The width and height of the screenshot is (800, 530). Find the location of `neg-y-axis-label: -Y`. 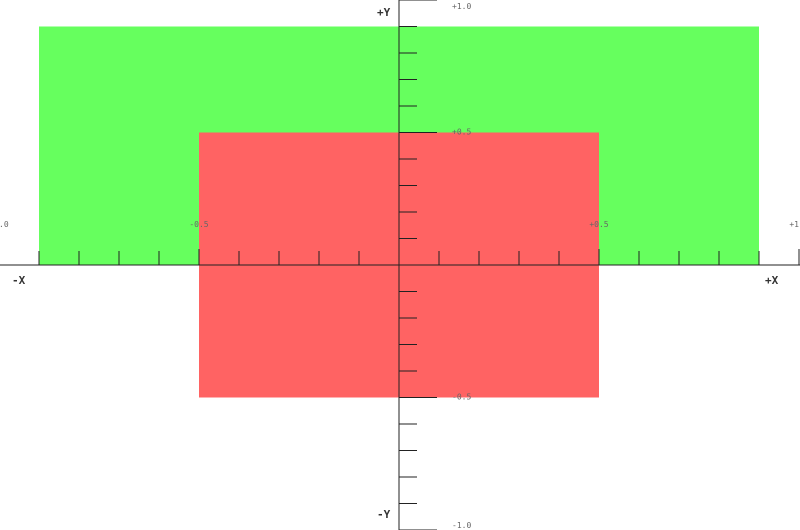

neg-y-axis-label: -Y is located at coordinates (384, 514).